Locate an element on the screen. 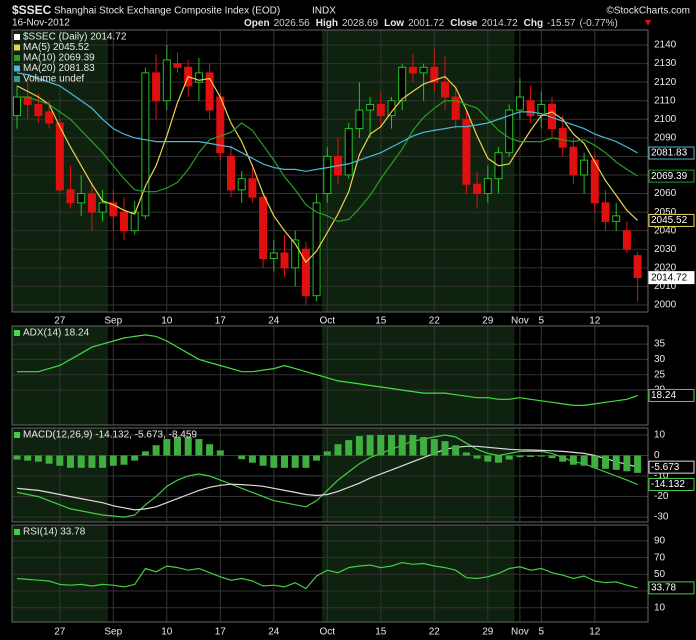  x-tick-label: Sep is located at coordinates (113, 632).